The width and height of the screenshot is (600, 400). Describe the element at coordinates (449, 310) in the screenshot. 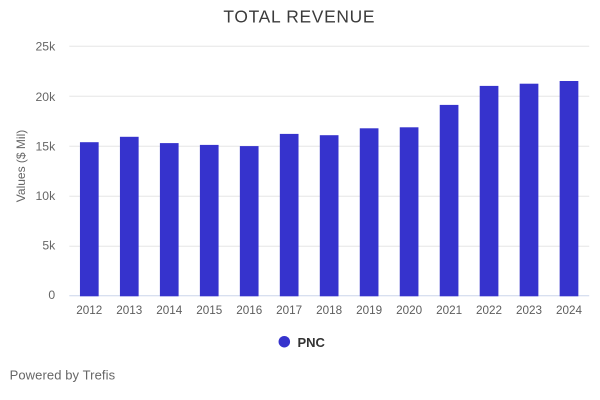

I see `svg-text: 2021` at that location.